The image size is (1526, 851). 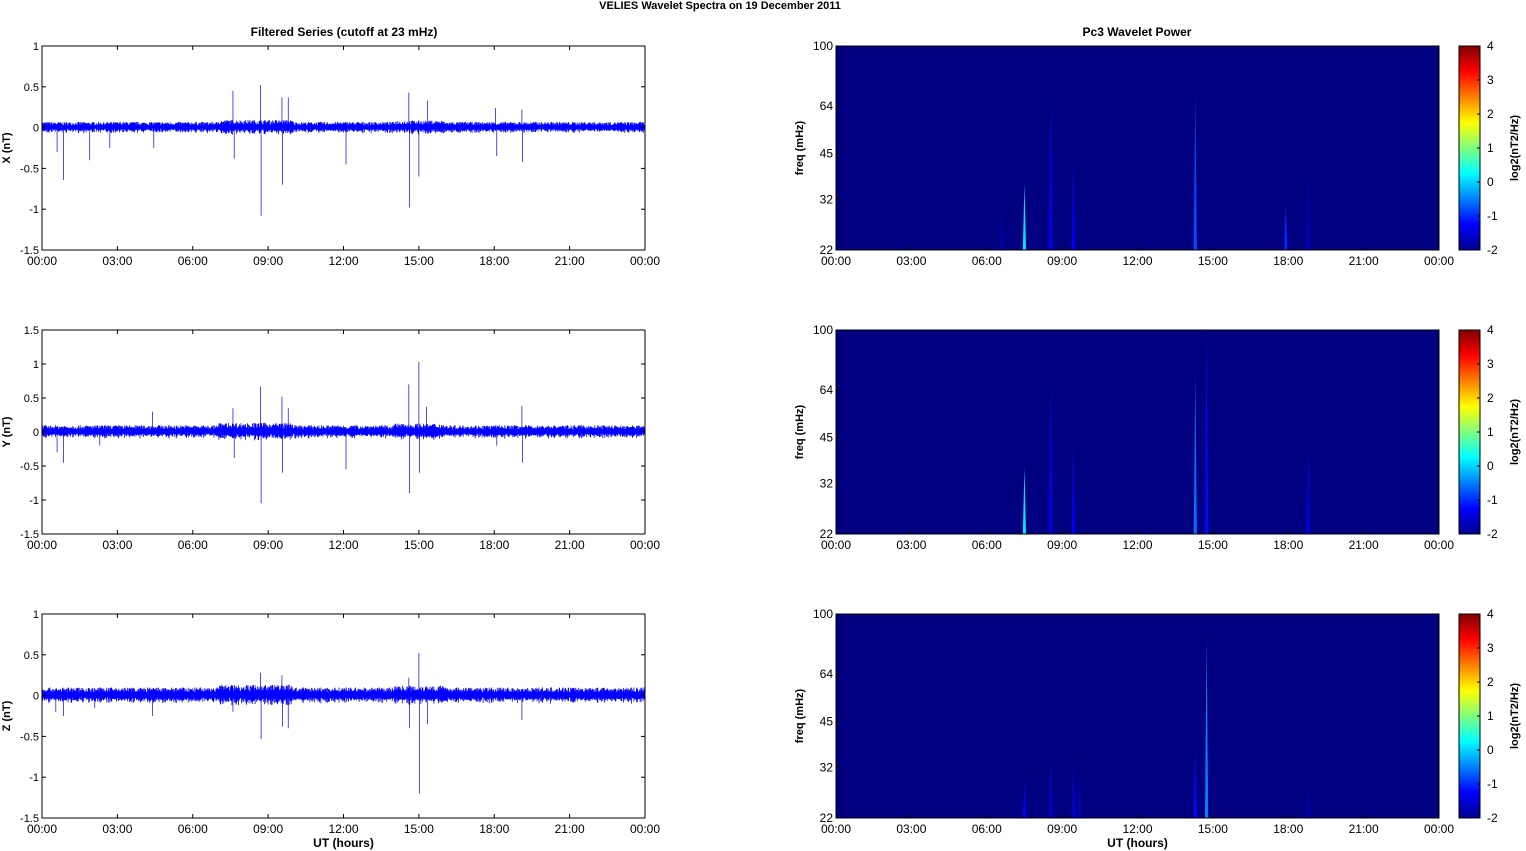 I want to click on x-heat-xtick-label-5: 15:00, so click(x=1213, y=261).